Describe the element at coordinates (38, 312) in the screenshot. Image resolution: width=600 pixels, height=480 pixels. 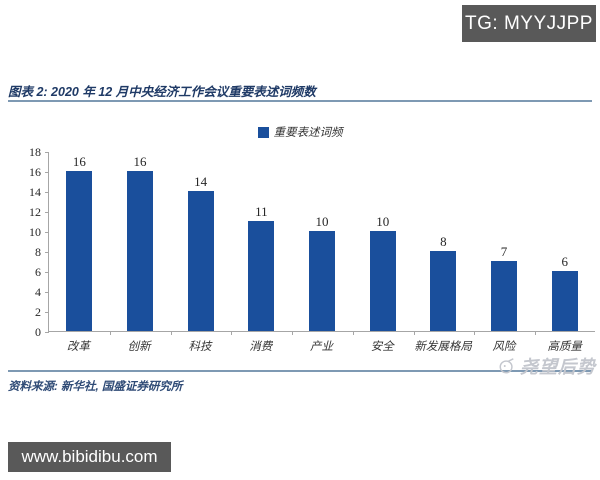
I see `y-tick-label: 2` at that location.